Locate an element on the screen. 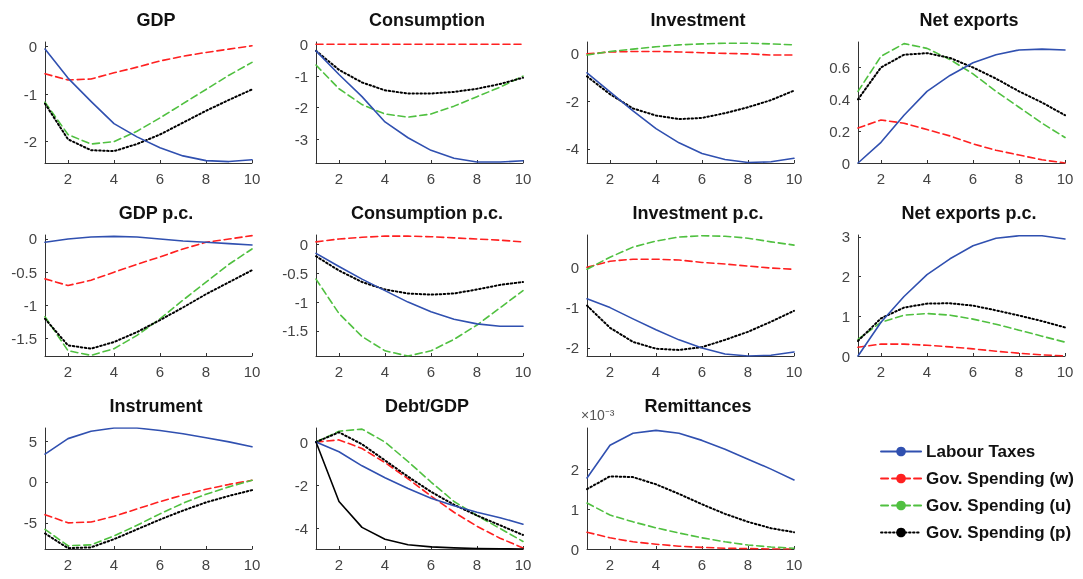 The width and height of the screenshot is (1083, 579). legend-label: Gov. Spending (p) is located at coordinates (999, 532).